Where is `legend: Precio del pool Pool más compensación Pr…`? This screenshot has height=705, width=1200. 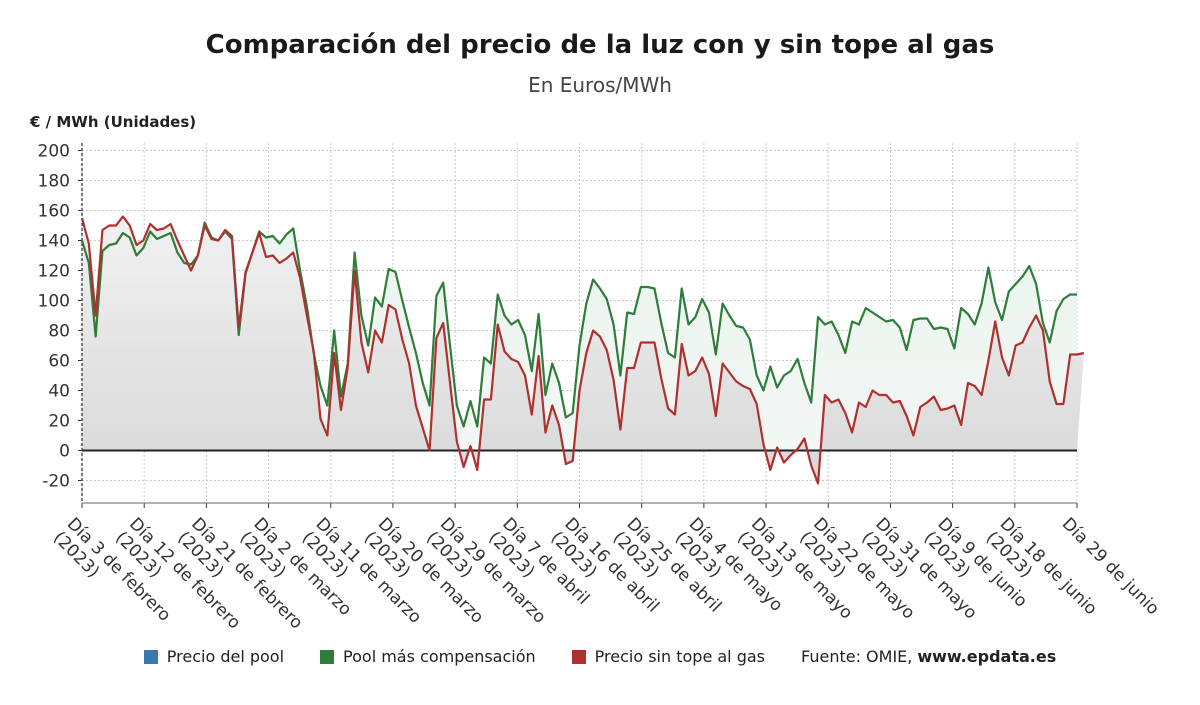 legend: Precio del pool Pool más compensación Pr… is located at coordinates (600, 656).